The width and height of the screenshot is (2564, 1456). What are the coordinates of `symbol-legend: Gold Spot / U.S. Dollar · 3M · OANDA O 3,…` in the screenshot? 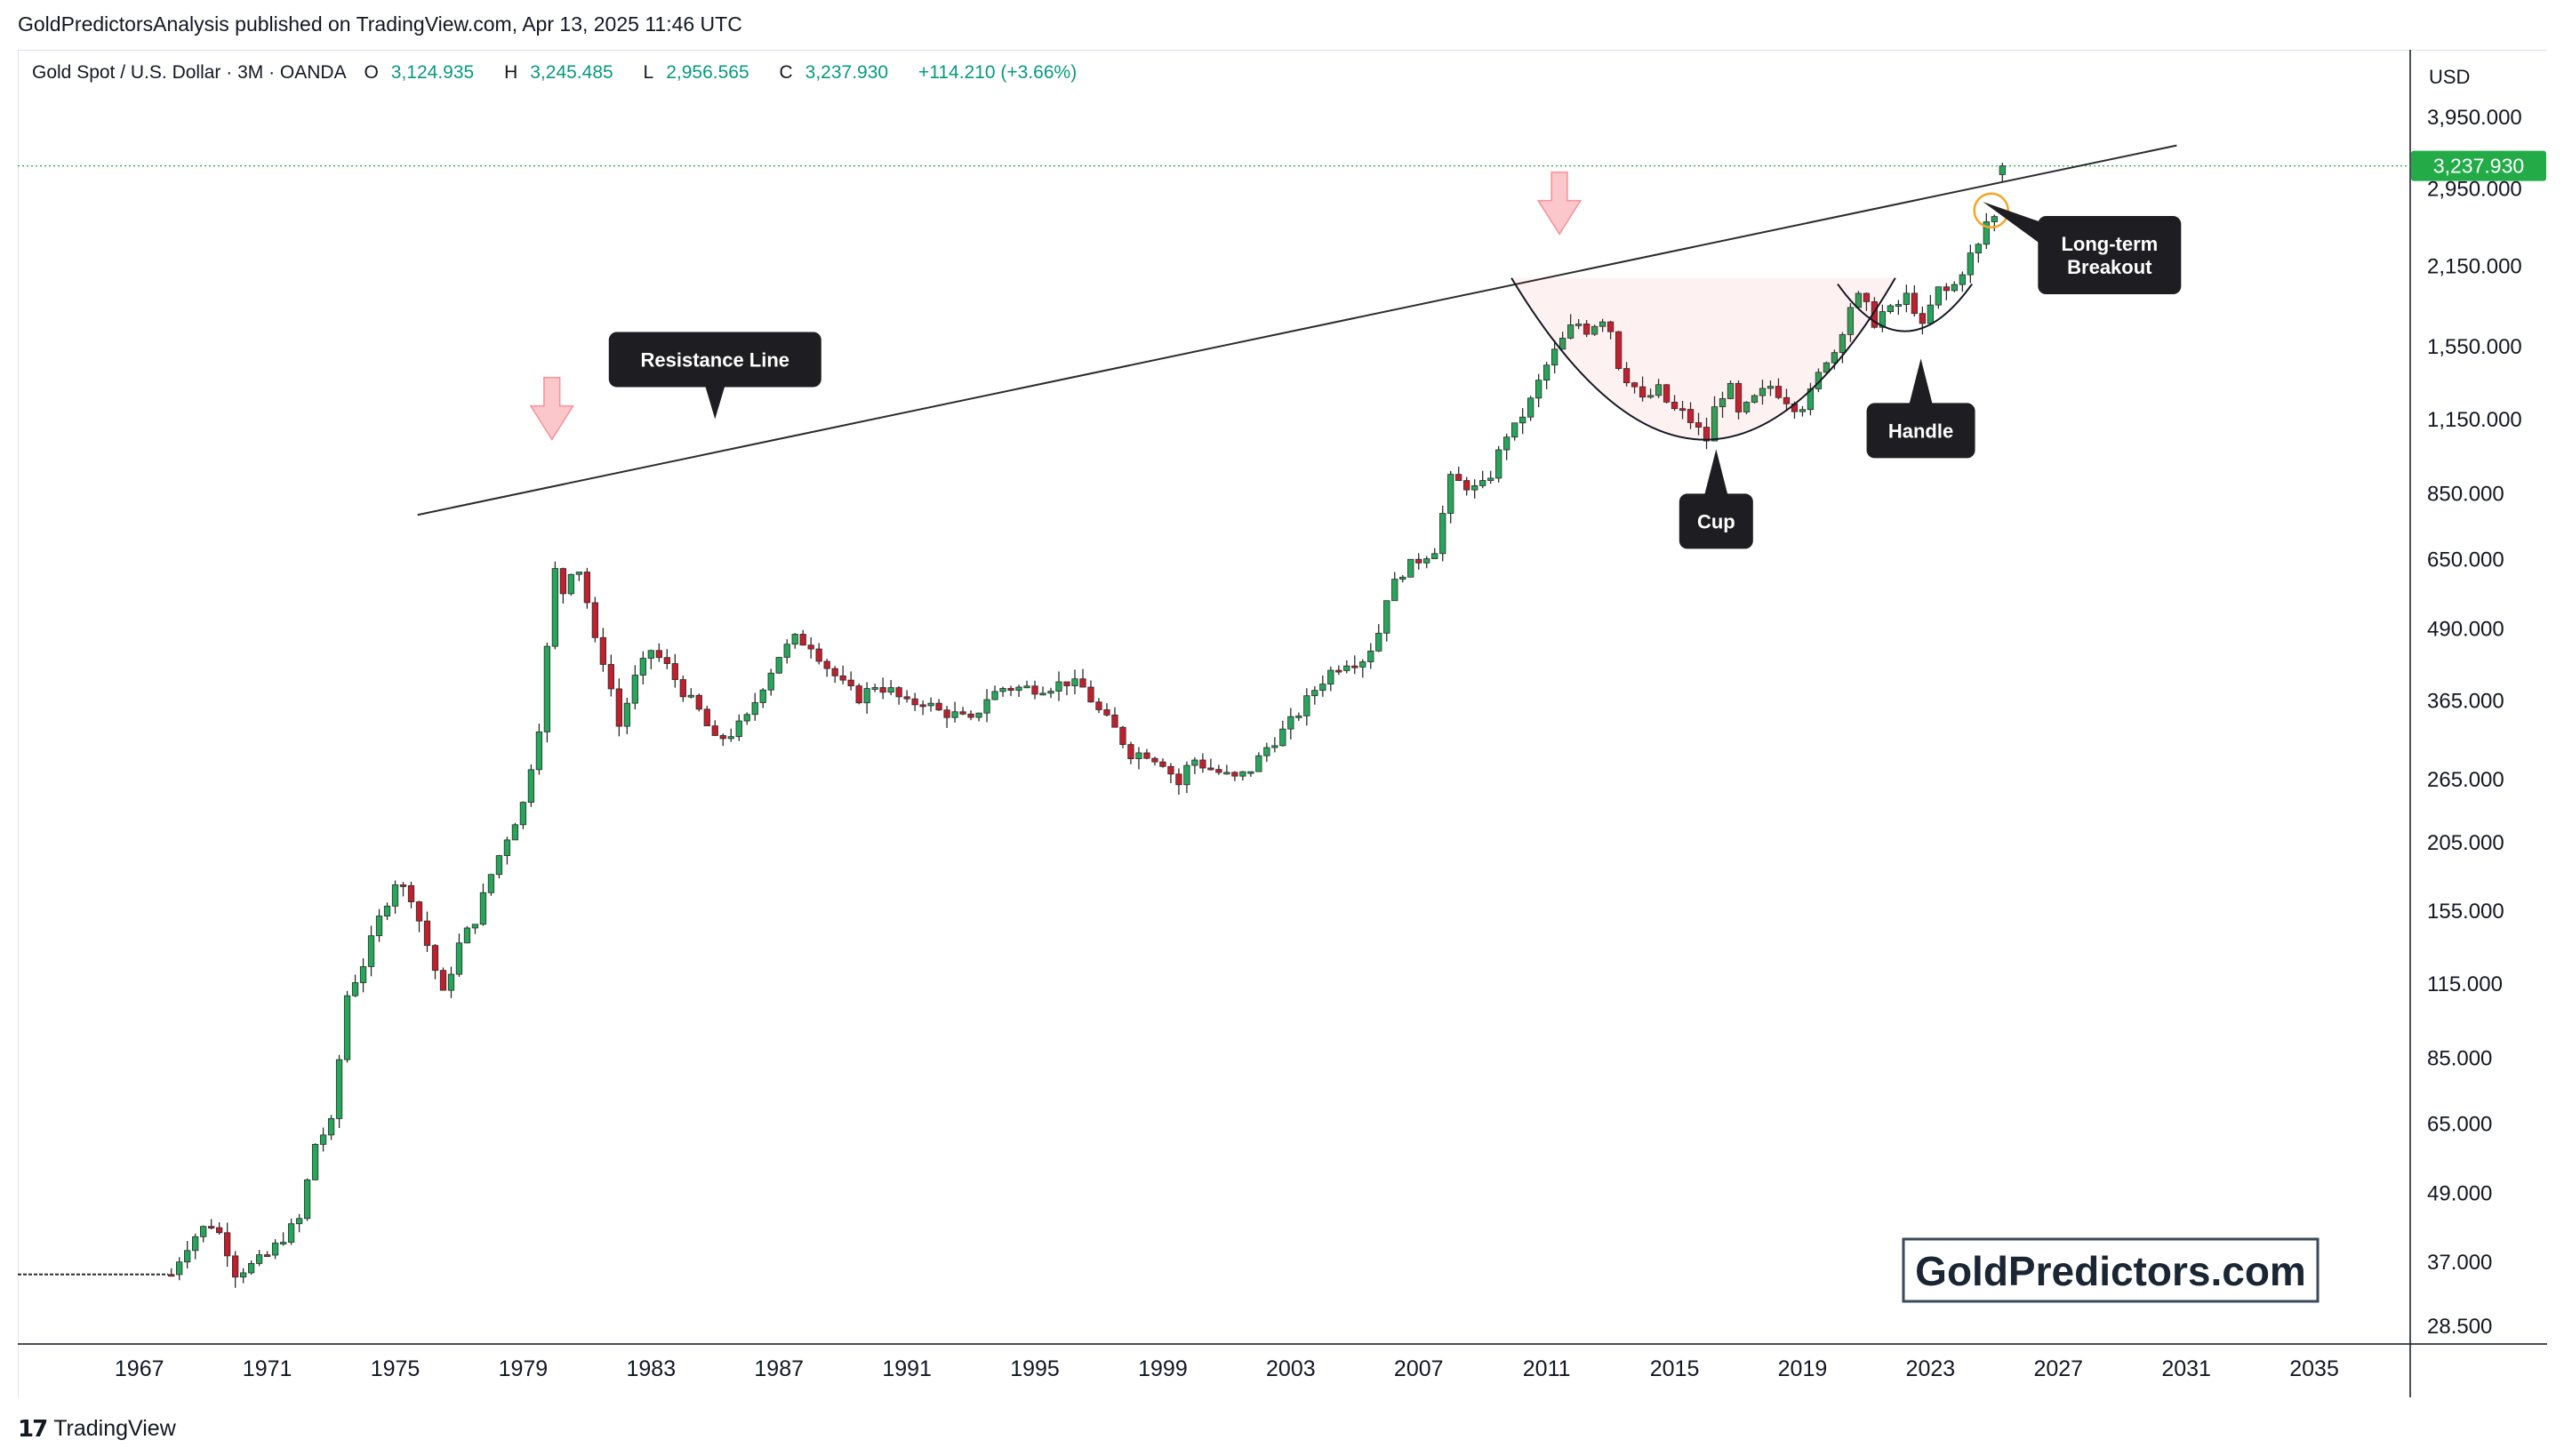 It's located at (560, 73).